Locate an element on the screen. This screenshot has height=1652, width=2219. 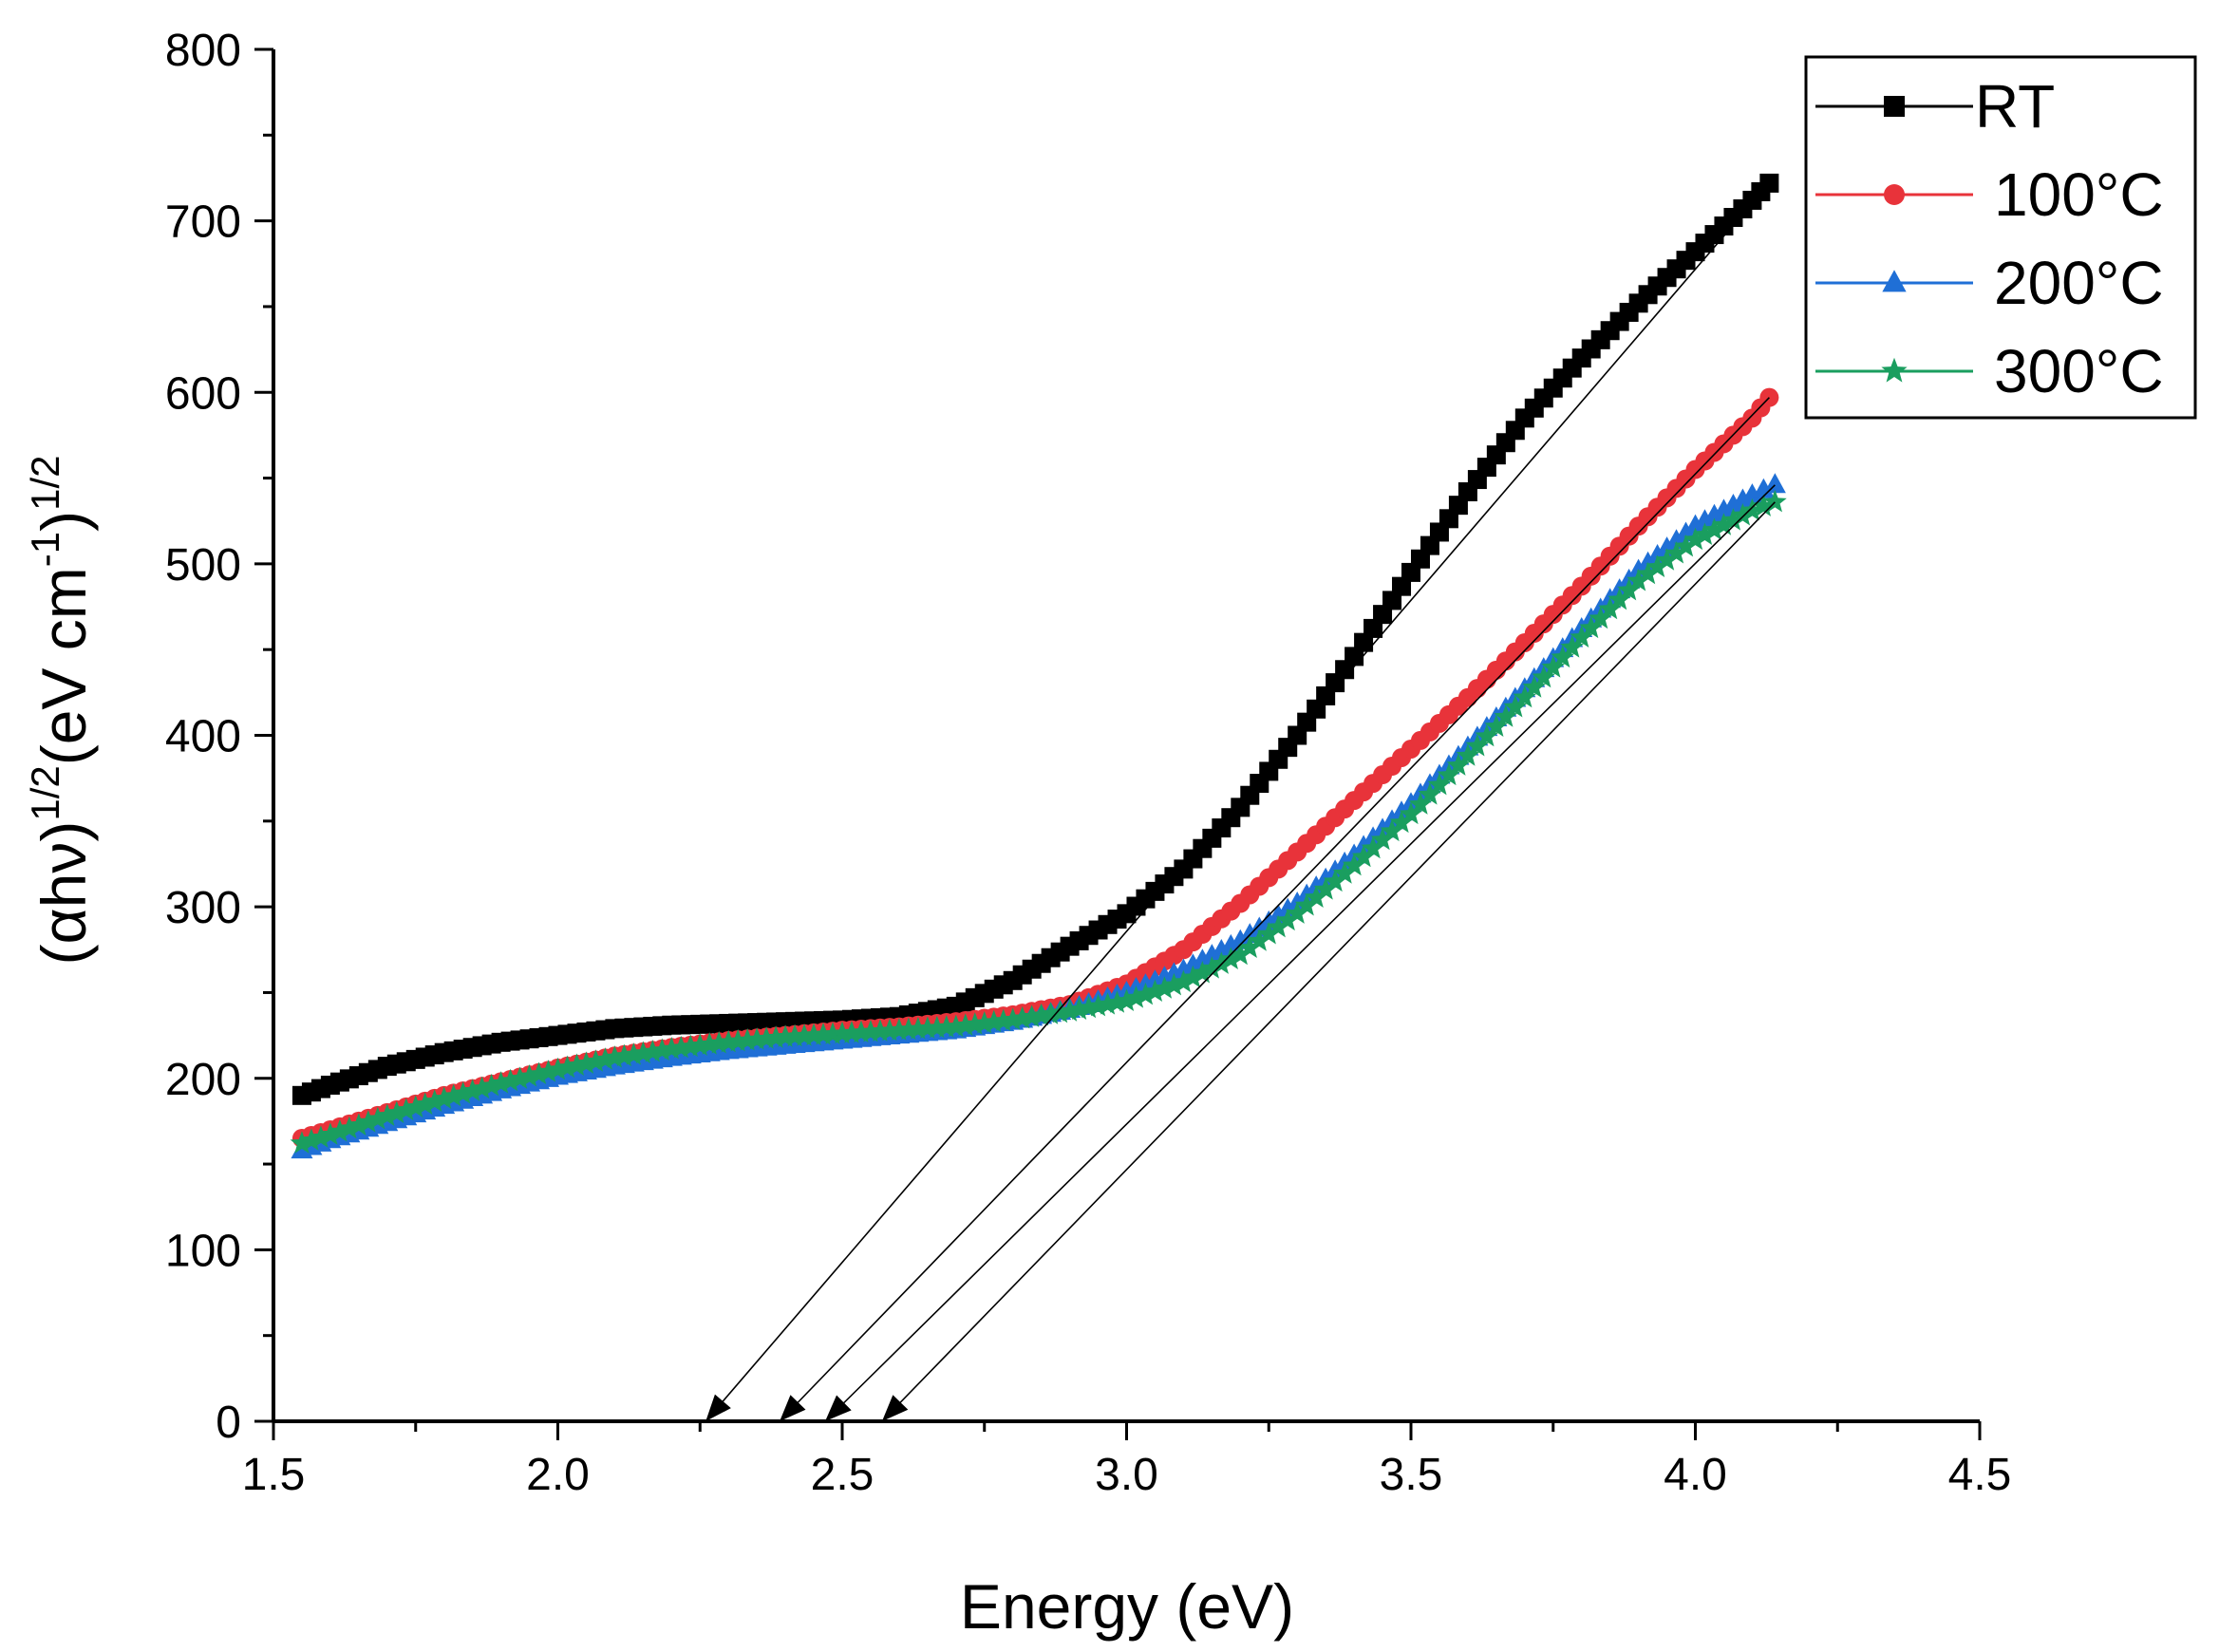
x-axis-title: Energy (eV) is located at coordinates (1127, 1606).